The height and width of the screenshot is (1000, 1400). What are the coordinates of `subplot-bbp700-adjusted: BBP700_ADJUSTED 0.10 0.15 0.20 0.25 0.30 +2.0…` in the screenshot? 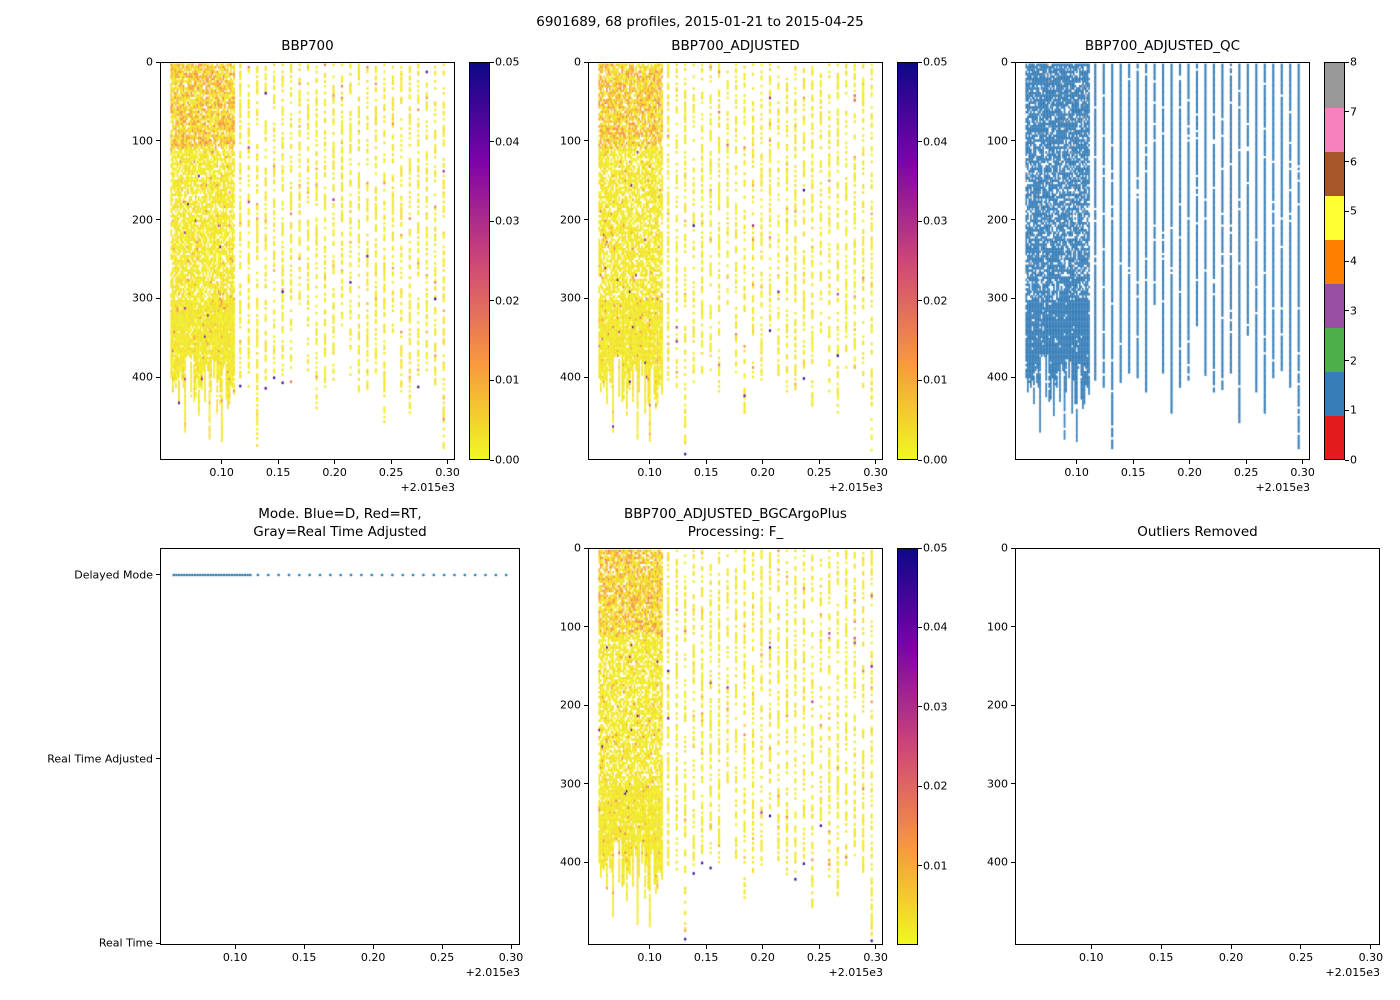 It's located at (724, 266).